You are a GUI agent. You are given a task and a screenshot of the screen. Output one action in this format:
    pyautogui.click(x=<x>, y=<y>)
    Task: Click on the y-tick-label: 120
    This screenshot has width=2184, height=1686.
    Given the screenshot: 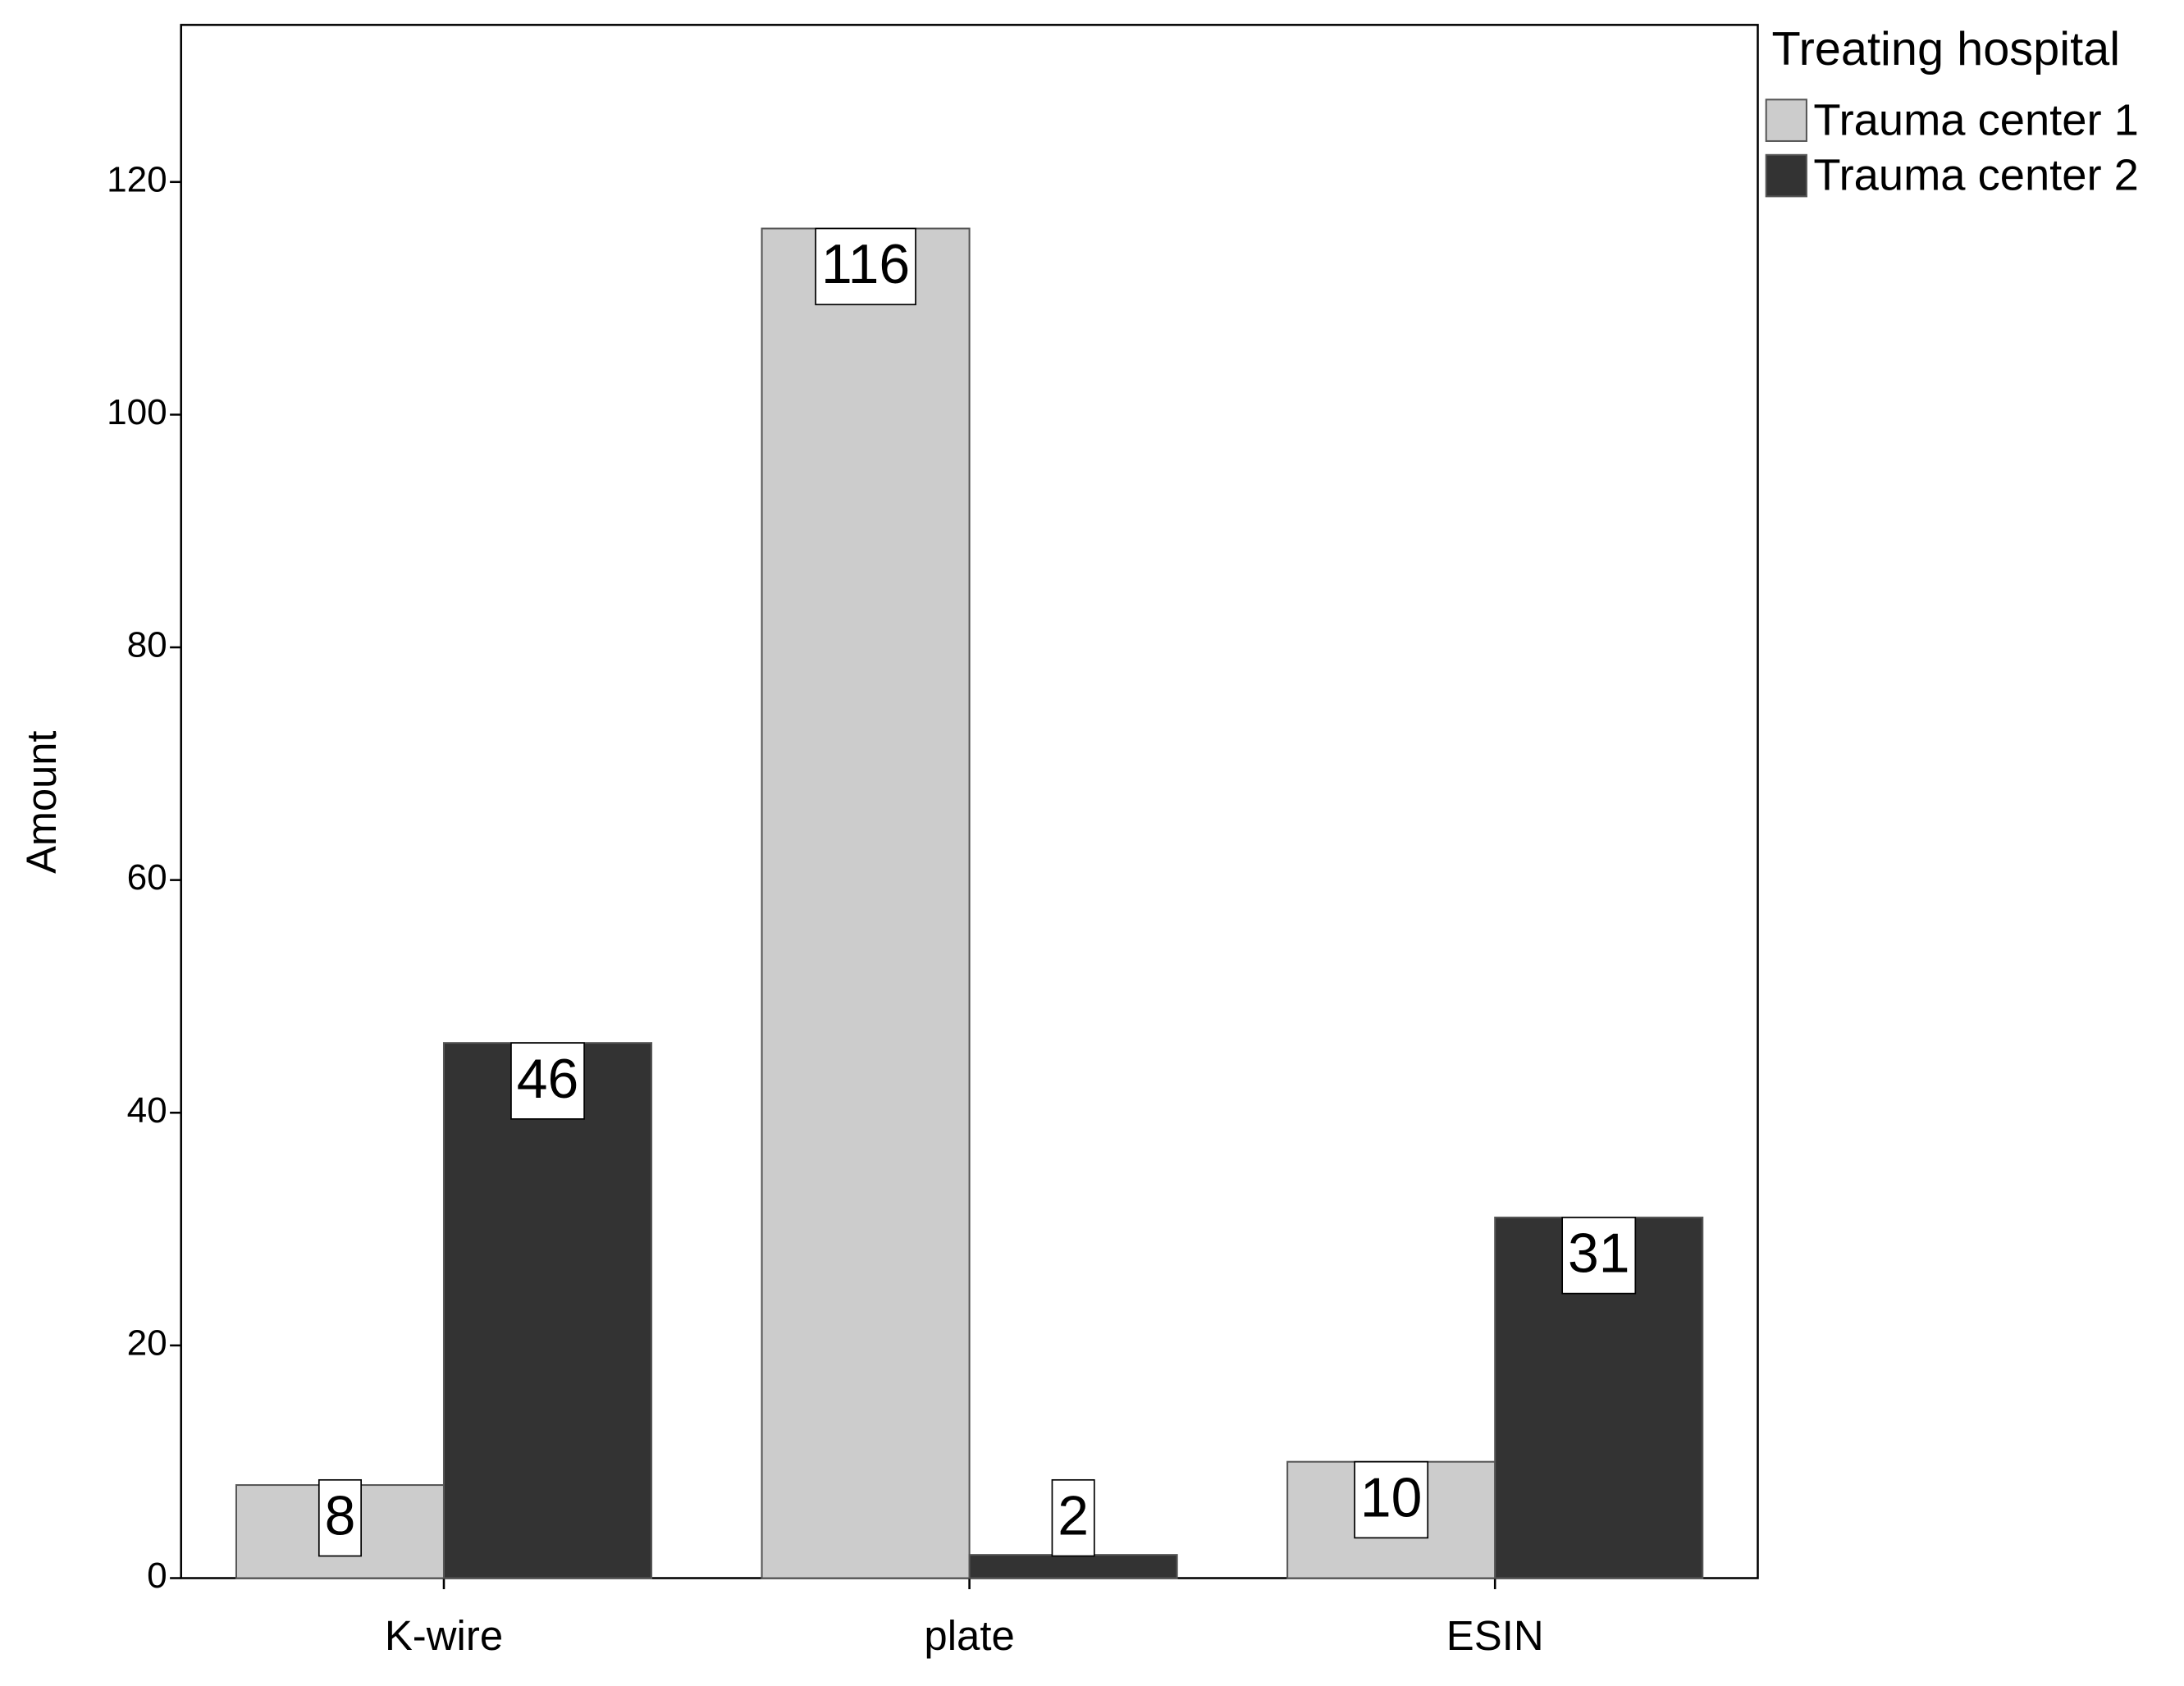 What is the action you would take?
    pyautogui.click(x=137, y=180)
    